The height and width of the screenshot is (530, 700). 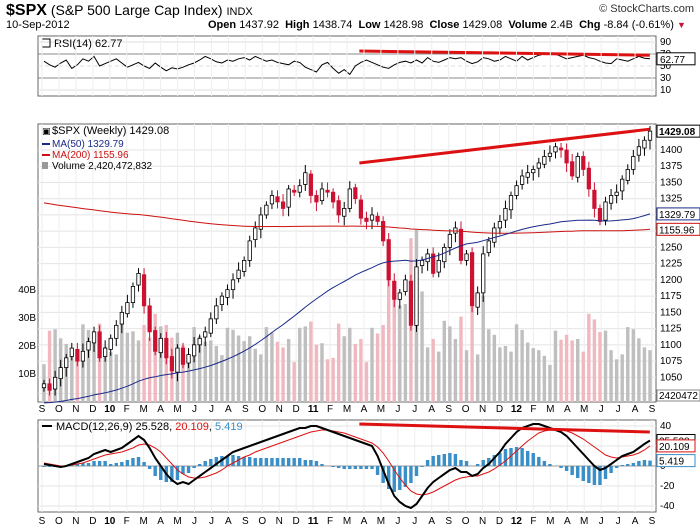 I want to click on rsi-legend-swatch, so click(x=46, y=43).